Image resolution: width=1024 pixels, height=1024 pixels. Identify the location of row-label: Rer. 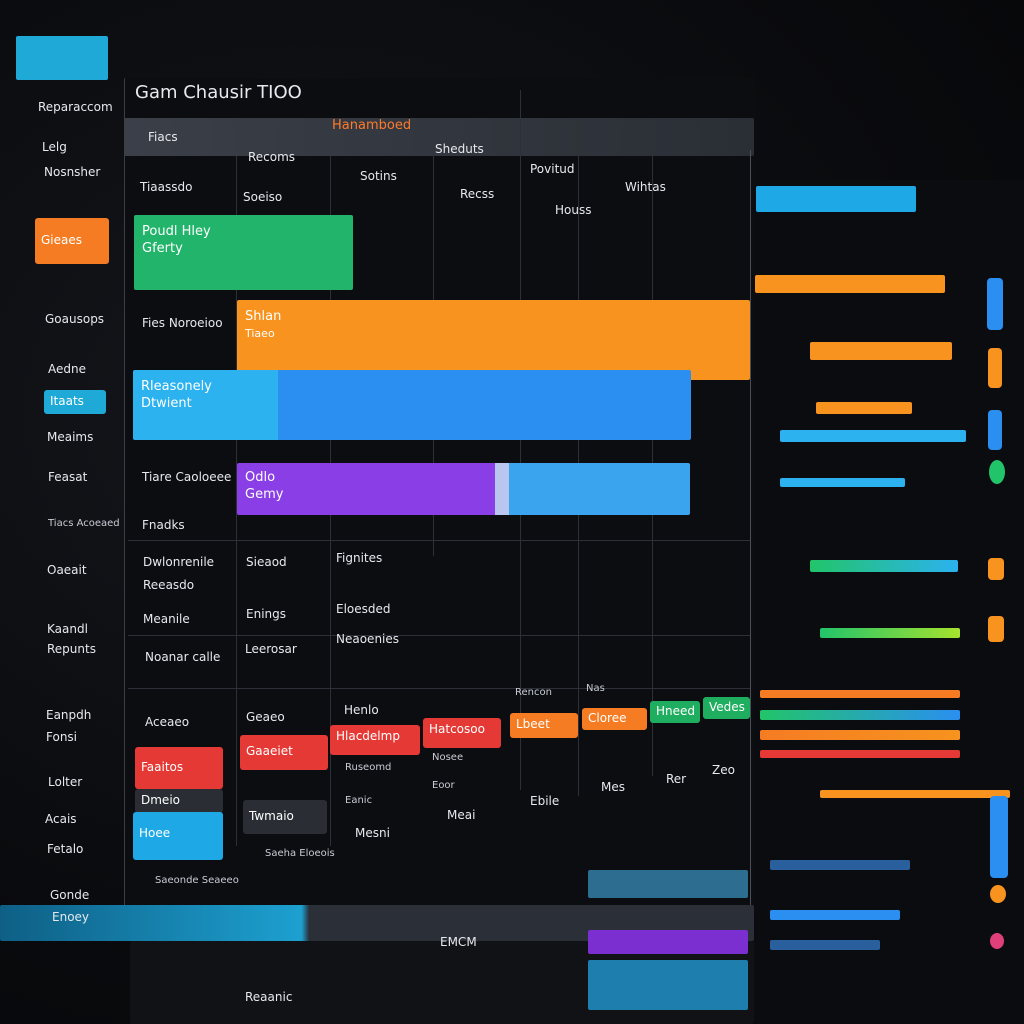
(676, 779).